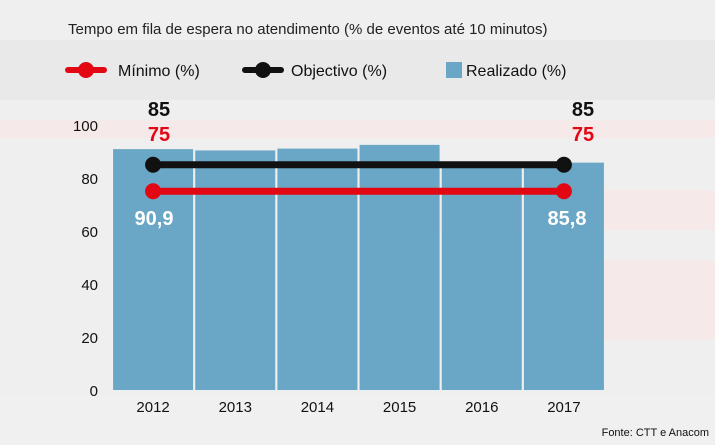 This screenshot has height=445, width=715. What do you see at coordinates (563, 191) in the screenshot?
I see `point-minimo-end` at bounding box center [563, 191].